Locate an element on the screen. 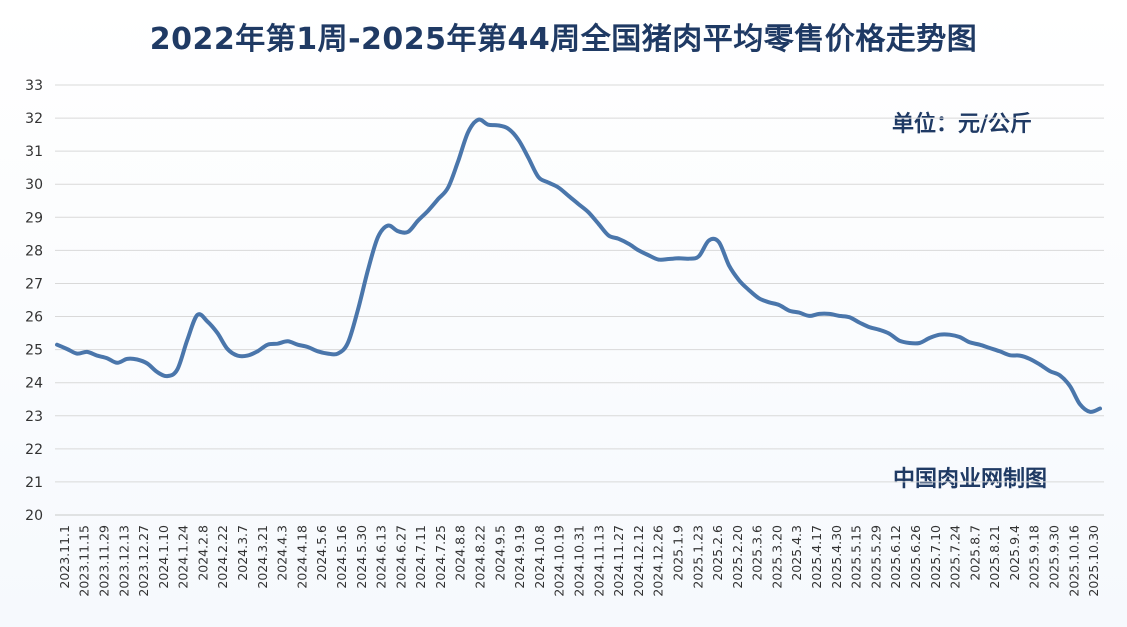 Image resolution: width=1127 pixels, height=627 pixels. y-tick-label-23: 23 is located at coordinates (34, 417).